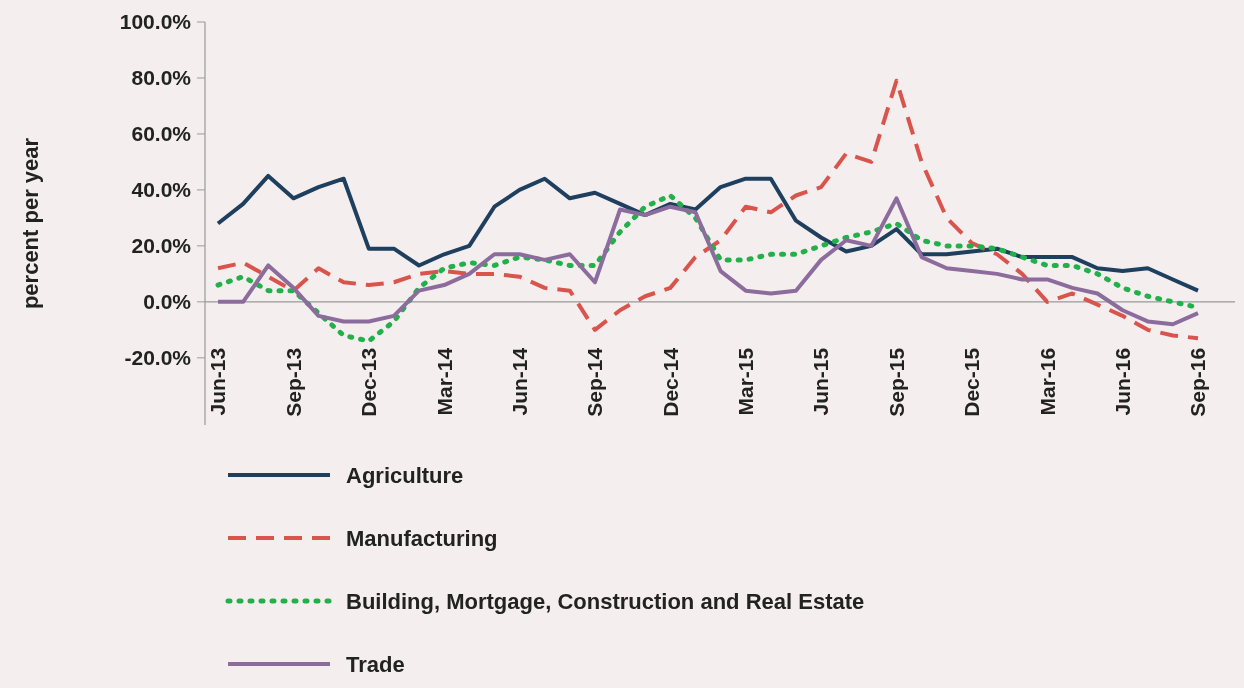 The width and height of the screenshot is (1244, 688). I want to click on x-tick-label: Mar-16, so click(1047, 381).